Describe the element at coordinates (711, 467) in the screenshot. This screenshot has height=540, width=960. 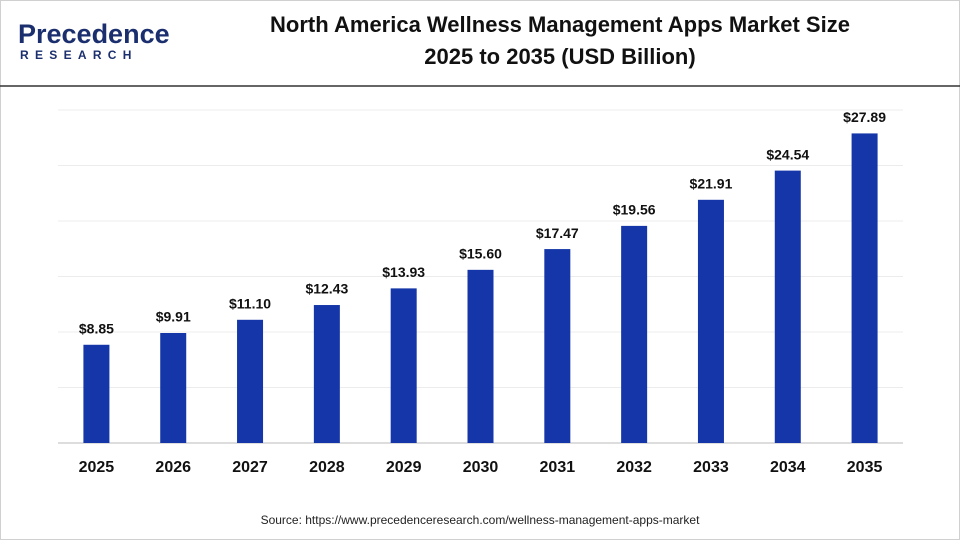
I see `x-tick-label: 2033` at that location.